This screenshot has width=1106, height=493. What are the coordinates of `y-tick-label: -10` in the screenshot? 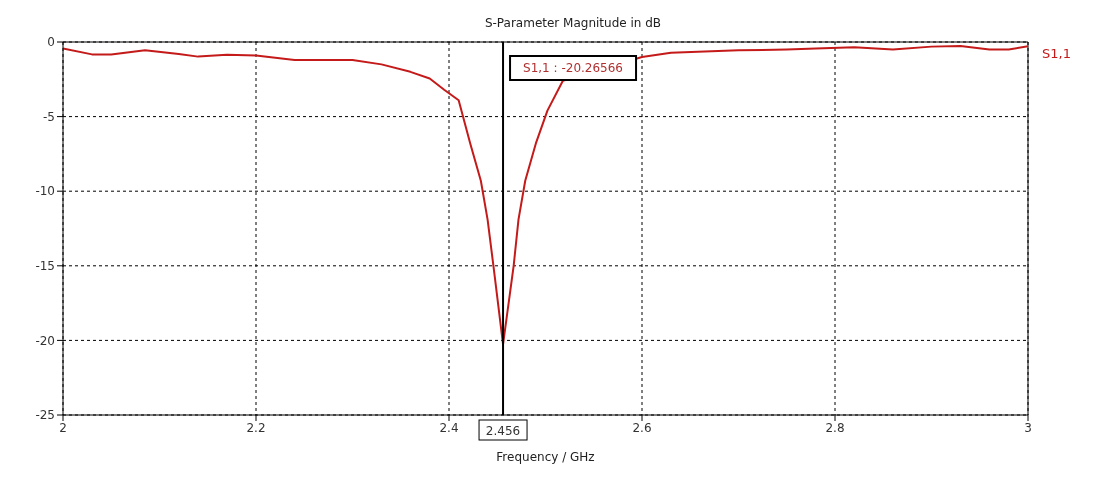 It's located at (45, 191).